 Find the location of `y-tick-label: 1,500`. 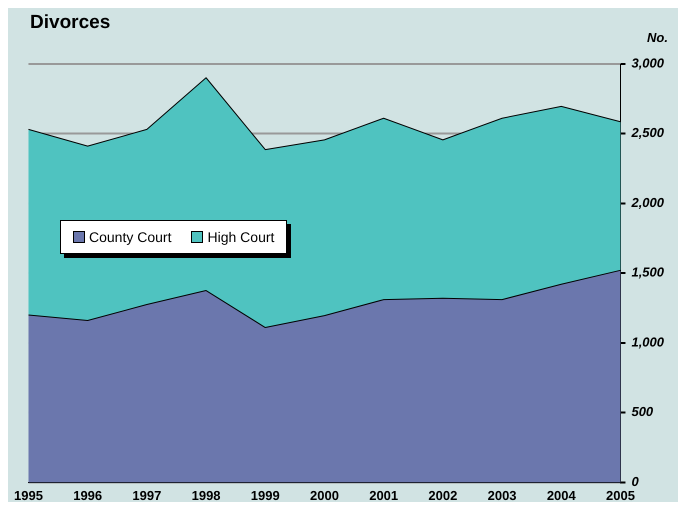

y-tick-label: 1,500 is located at coordinates (648, 272).